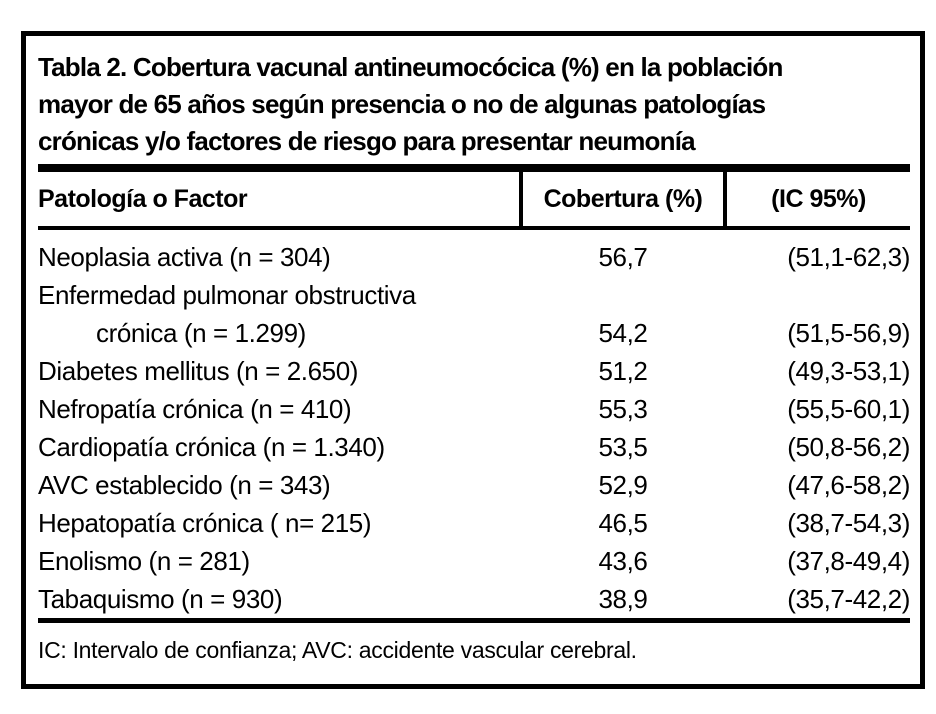 The width and height of the screenshot is (936, 714). I want to click on ic-cell: (51,5-56,9), so click(848, 333).